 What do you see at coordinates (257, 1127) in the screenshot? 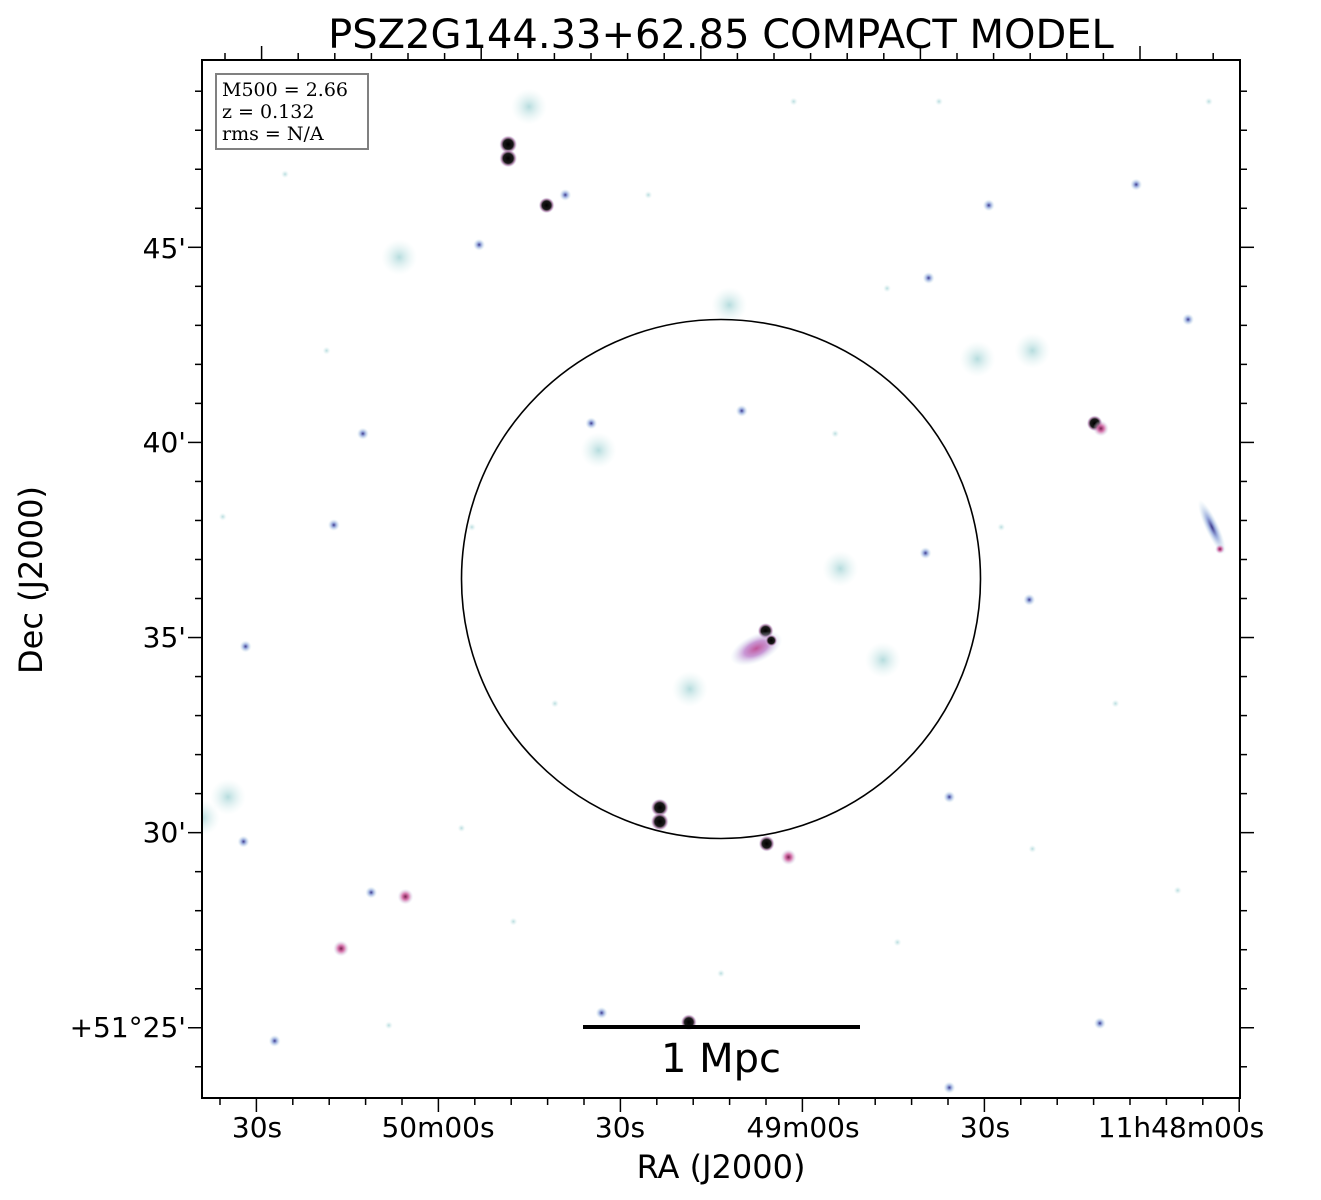
I see `x-tick-label-1: 30s` at bounding box center [257, 1127].